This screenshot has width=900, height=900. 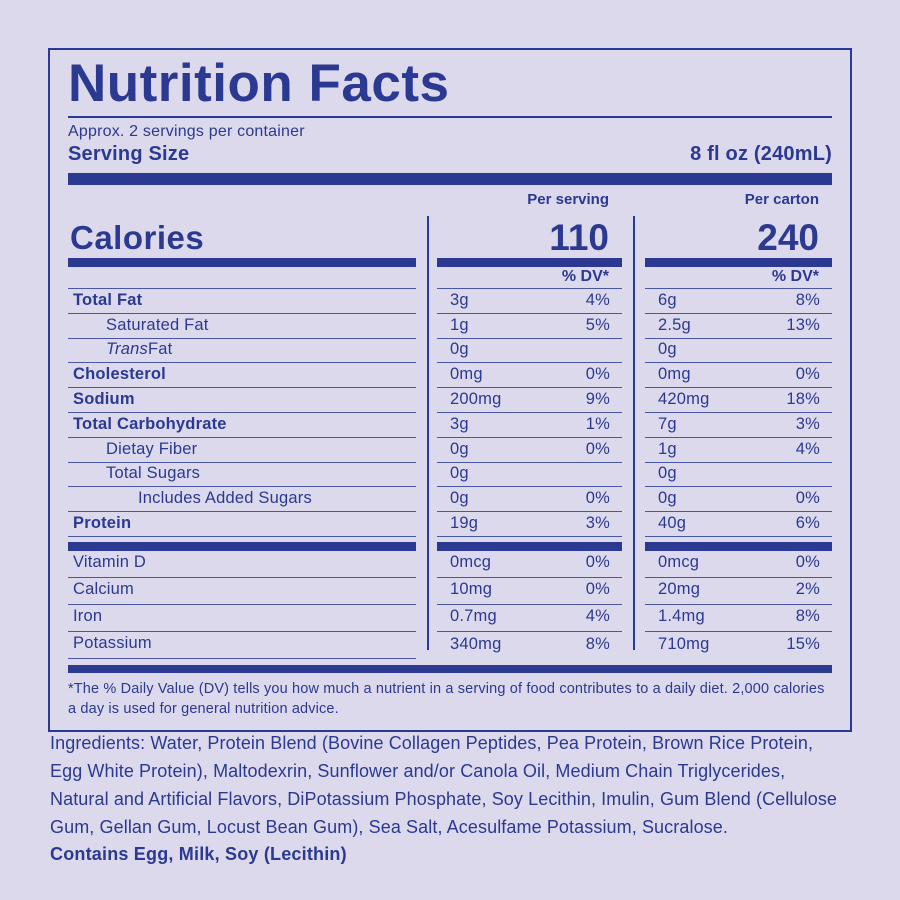 I want to click on per-serving-calories: 110, so click(x=579, y=237).